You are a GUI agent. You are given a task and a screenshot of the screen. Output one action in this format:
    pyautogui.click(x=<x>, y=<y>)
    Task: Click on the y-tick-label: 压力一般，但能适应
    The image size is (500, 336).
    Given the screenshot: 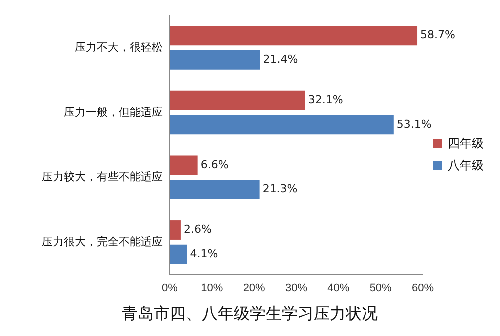 What is the action you would take?
    pyautogui.click(x=113, y=112)
    